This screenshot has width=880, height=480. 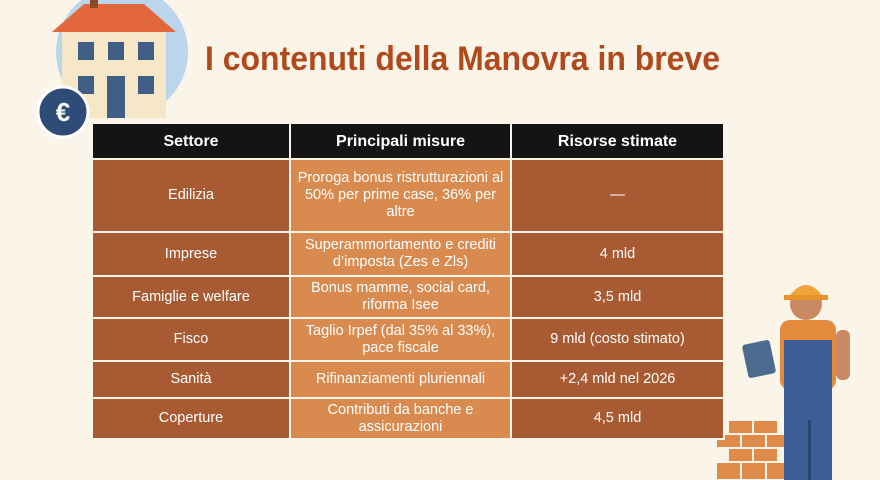 I want to click on windows, so click(x=116, y=68).